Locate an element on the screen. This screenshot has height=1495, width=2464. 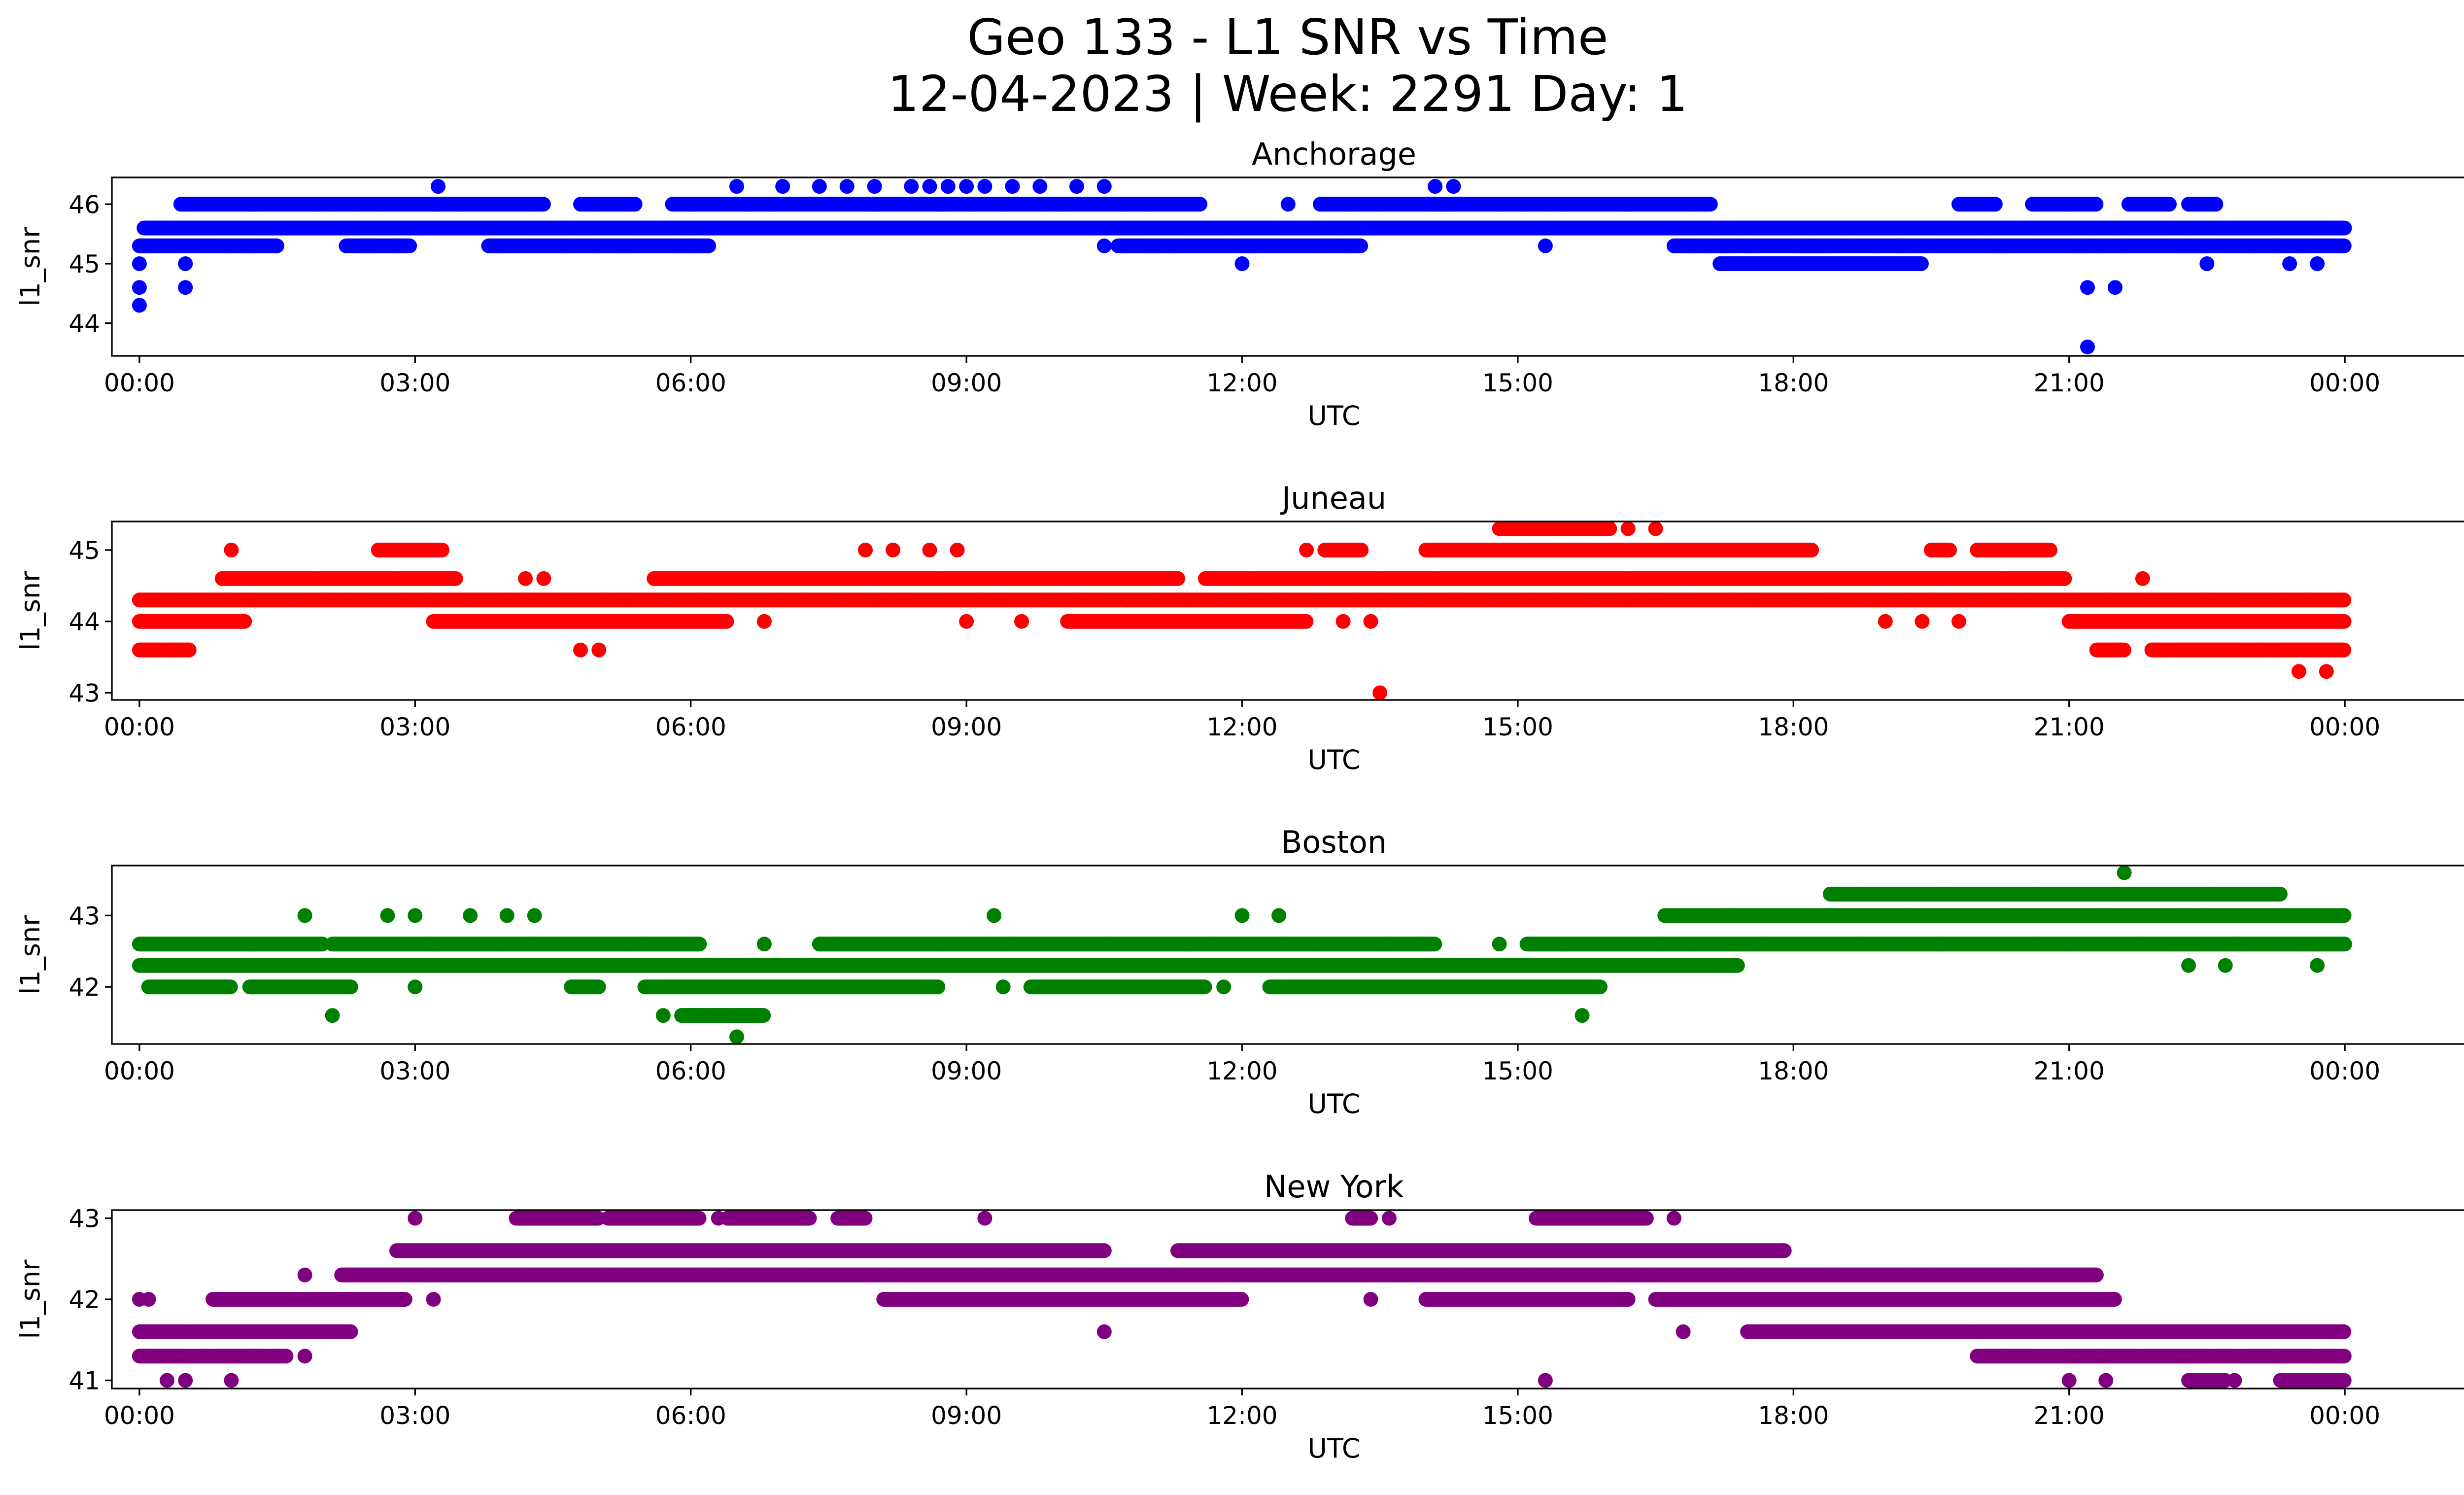
figure-title-line1: Geo 133 - L1 SNR vs Time is located at coordinates (1287, 37).